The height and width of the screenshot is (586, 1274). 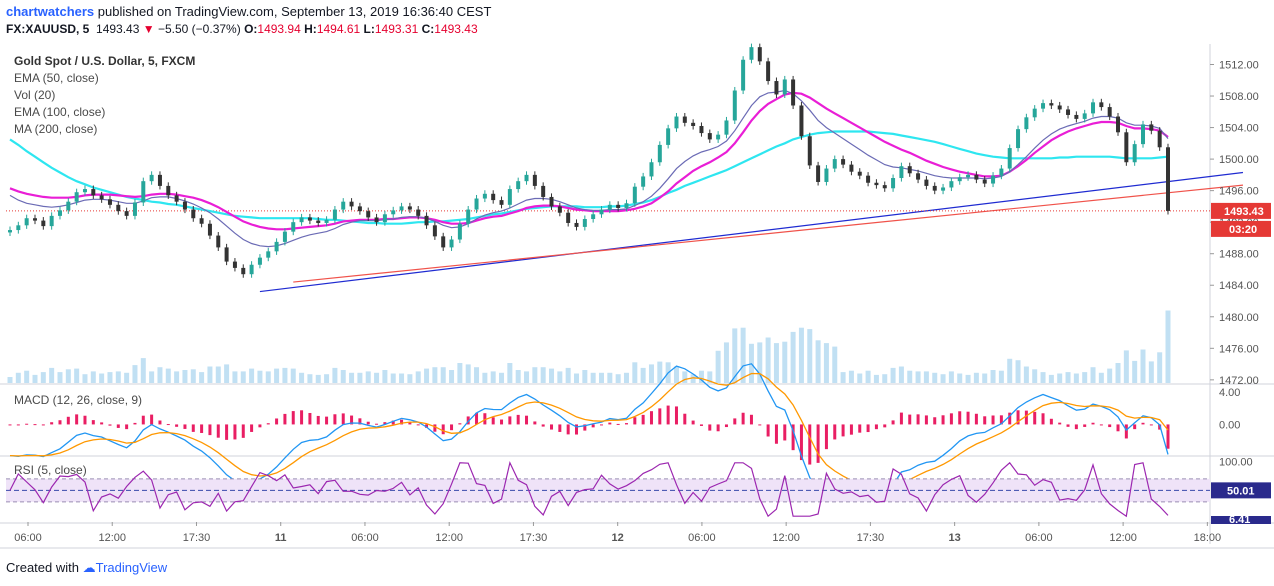 What do you see at coordinates (1208, 538) in the screenshot?
I see `time-tick-label: 18:00` at bounding box center [1208, 538].